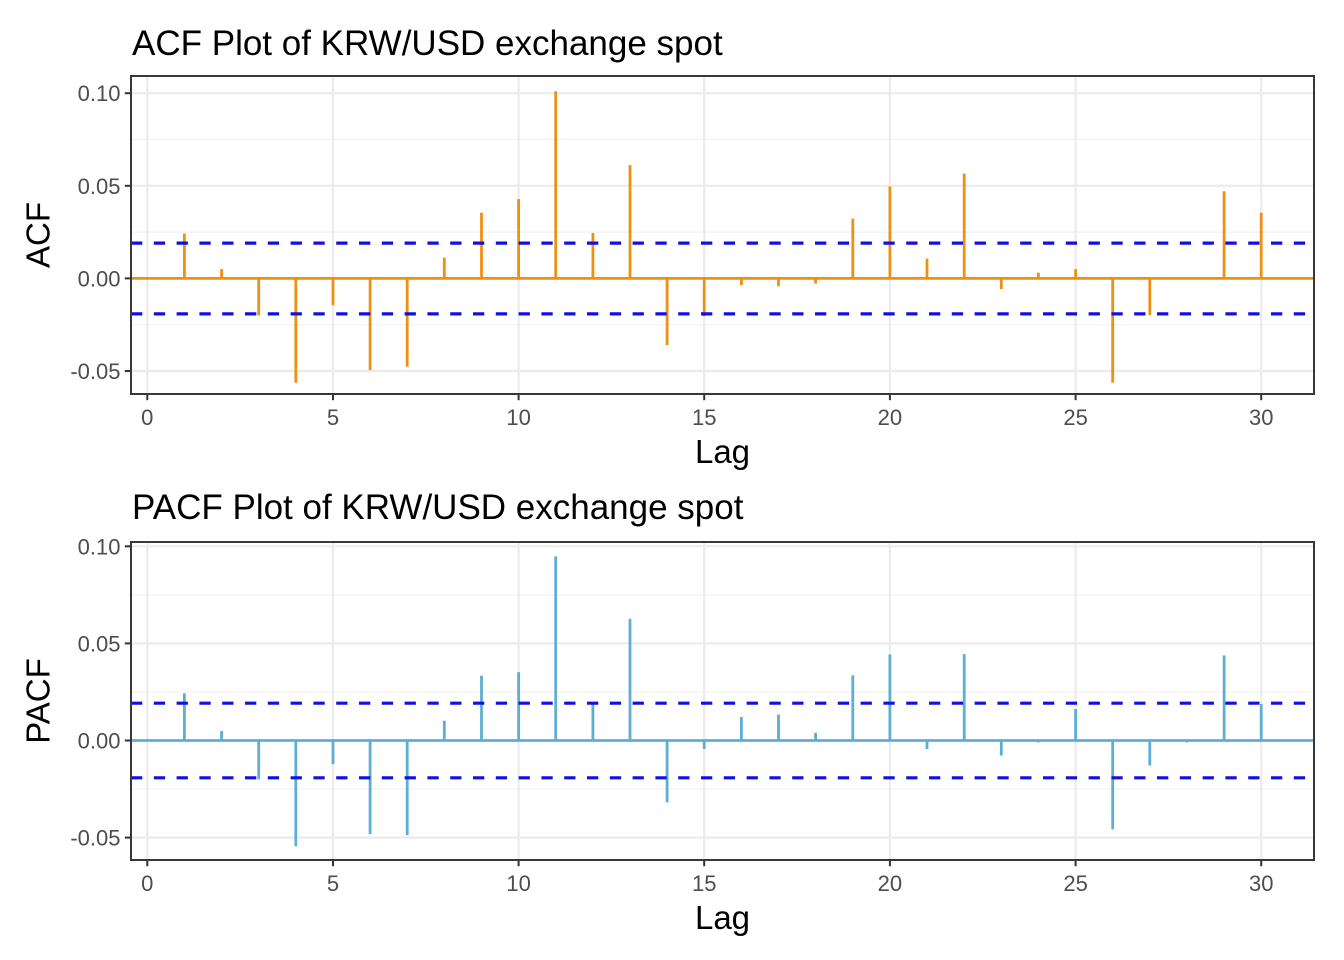 The height and width of the screenshot is (960, 1344). I want to click on svg-text:ACF Plot of KRW/USD exchange s: ACF Plot of KRW/USD exchange spot, so click(427, 43).